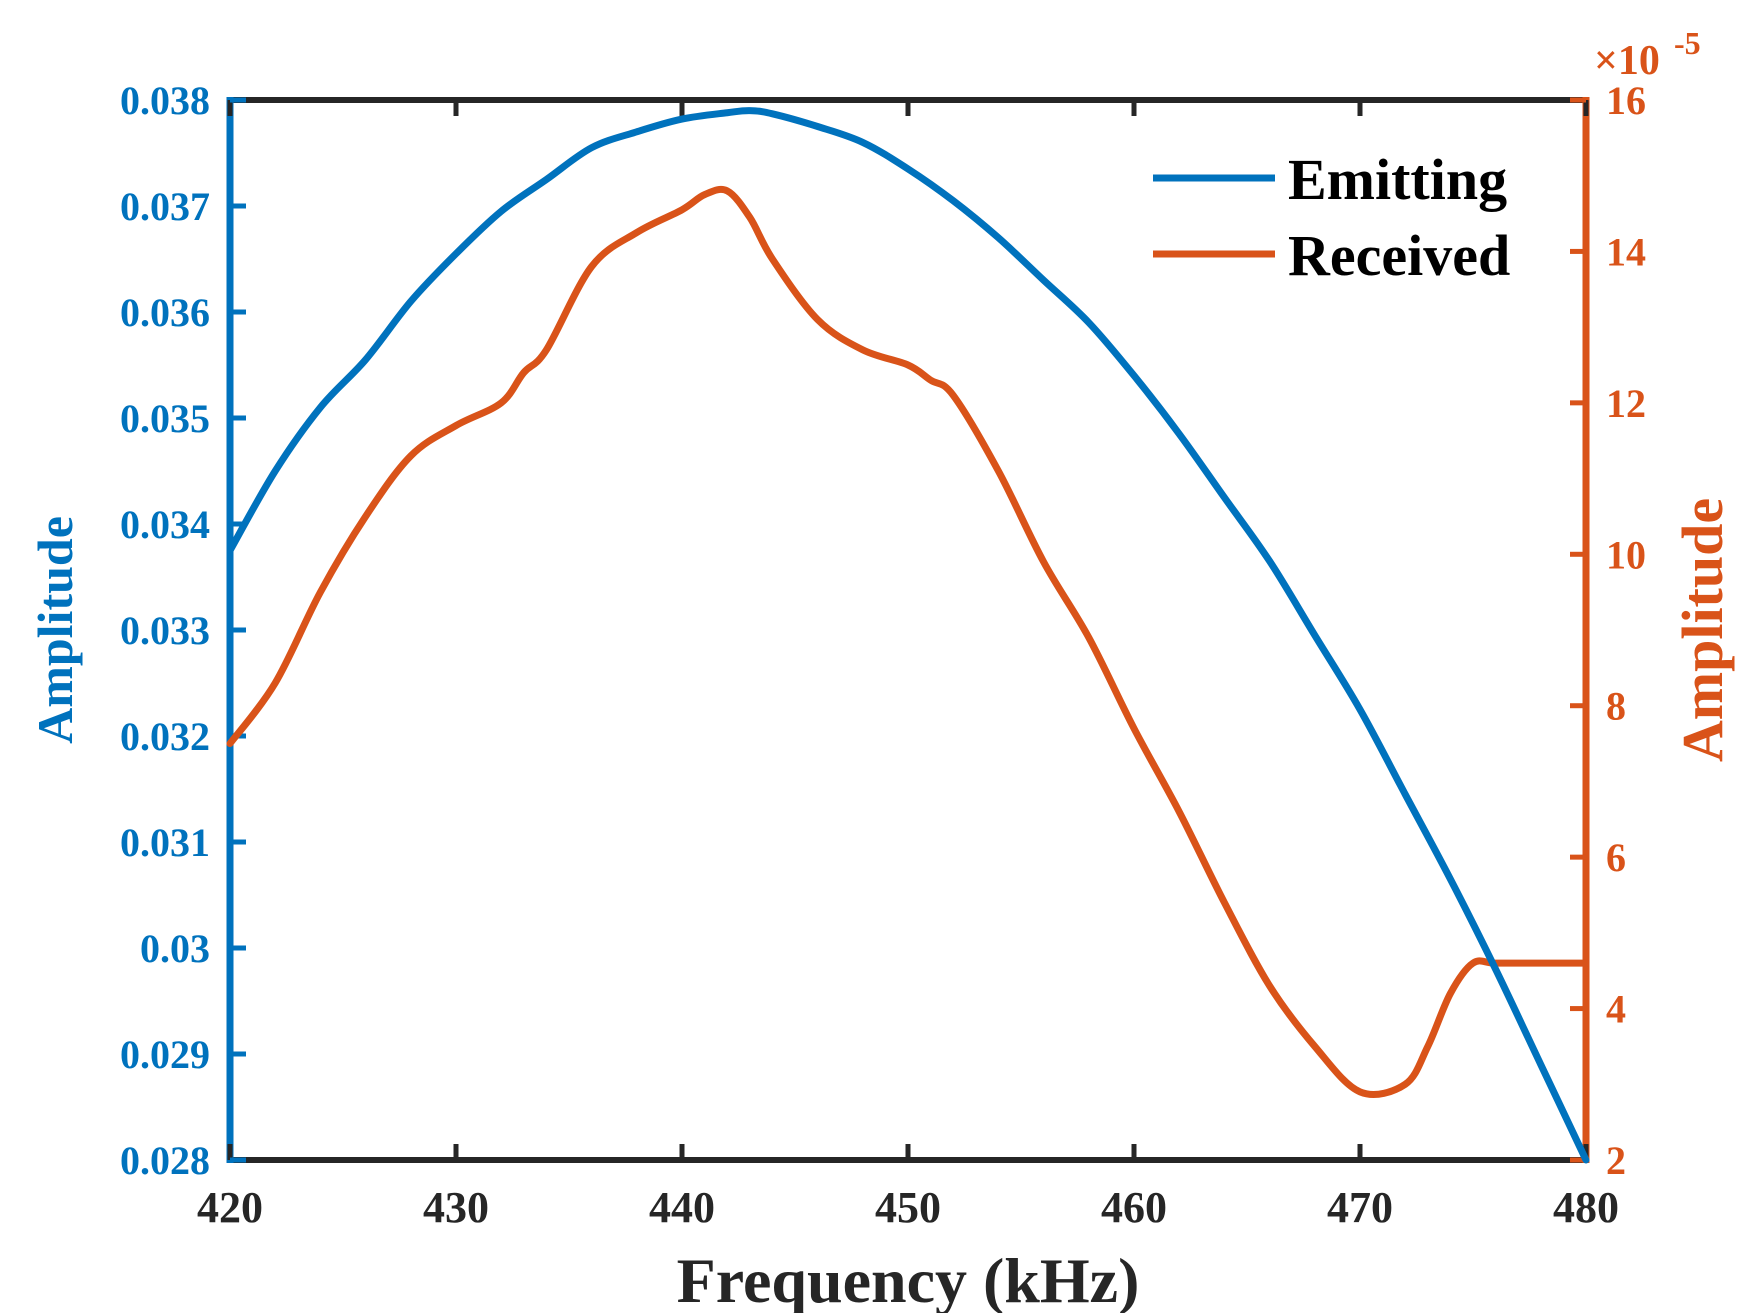 This screenshot has width=1750, height=1313. What do you see at coordinates (1586, 1207) in the screenshot?
I see `x-tick-label: 480` at bounding box center [1586, 1207].